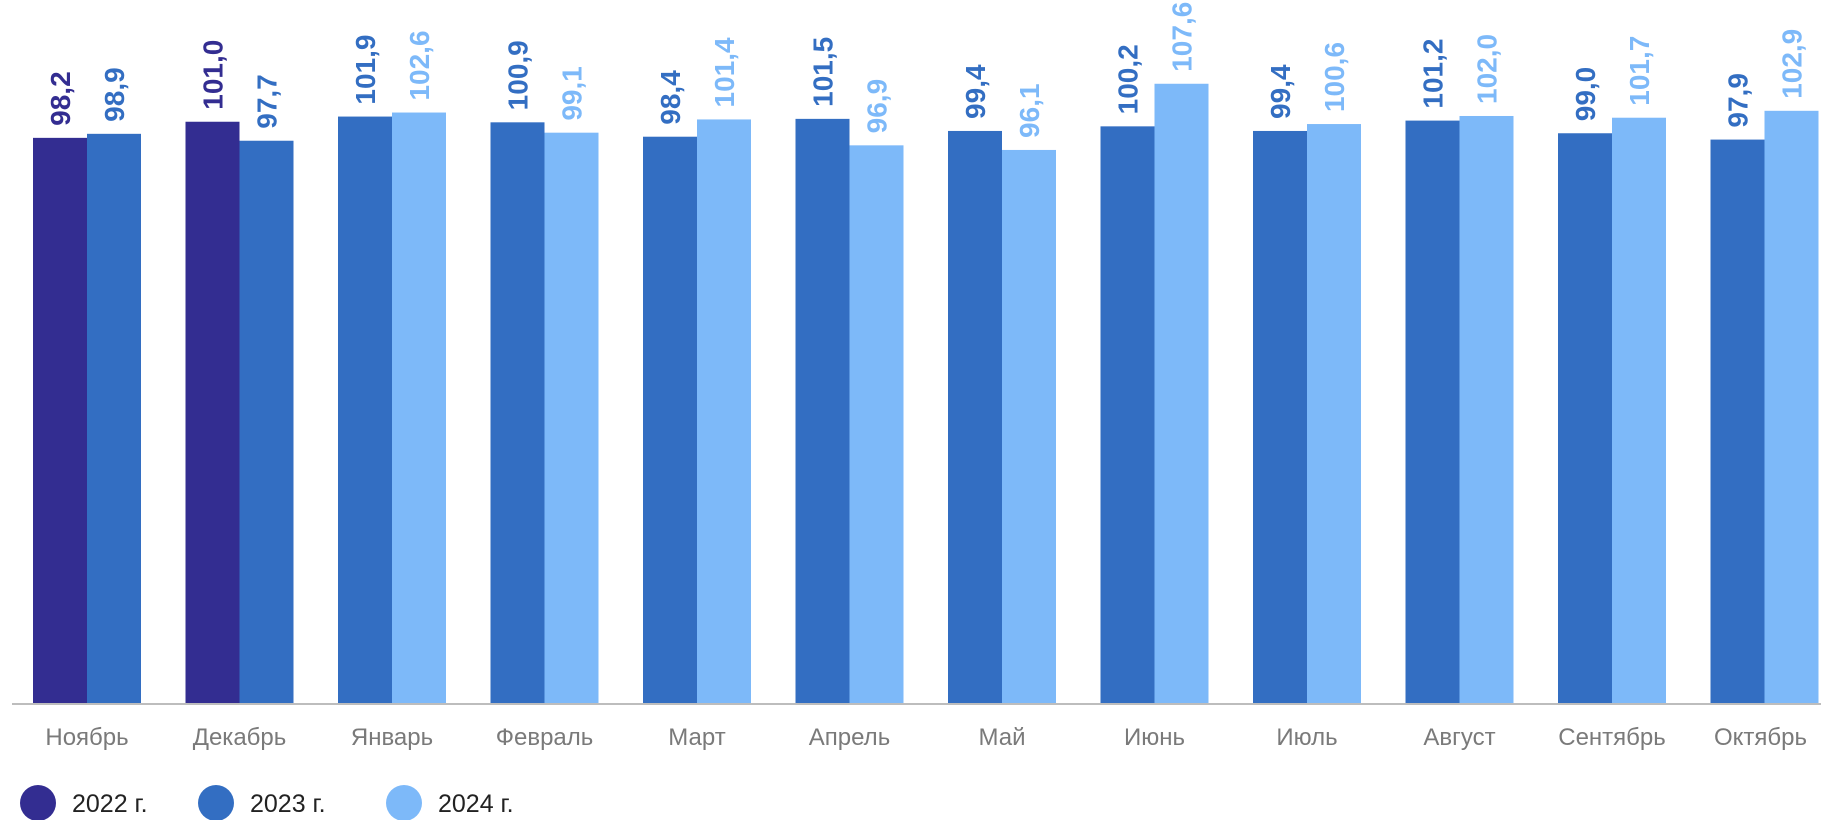 The width and height of the screenshot is (1821, 820). Describe the element at coordinates (1738, 100) in the screenshot. I see `data-label-Октябрь-2023 г.: 97,9` at that location.